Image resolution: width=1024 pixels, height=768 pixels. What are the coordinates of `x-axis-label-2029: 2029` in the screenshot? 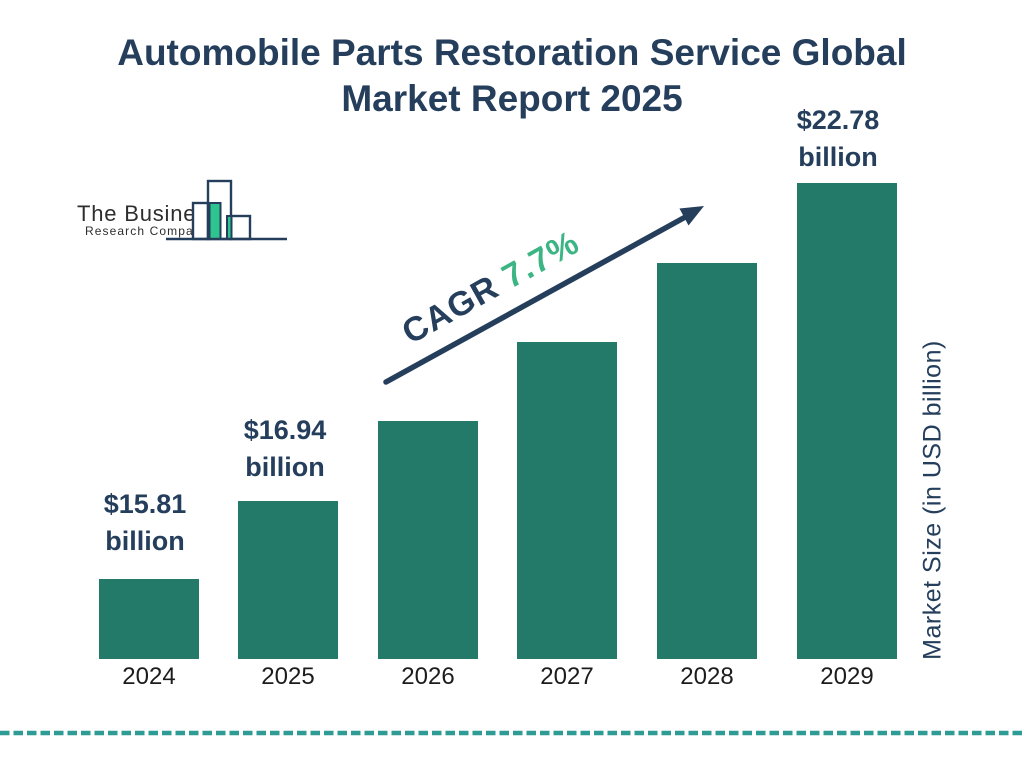 It's located at (847, 676).